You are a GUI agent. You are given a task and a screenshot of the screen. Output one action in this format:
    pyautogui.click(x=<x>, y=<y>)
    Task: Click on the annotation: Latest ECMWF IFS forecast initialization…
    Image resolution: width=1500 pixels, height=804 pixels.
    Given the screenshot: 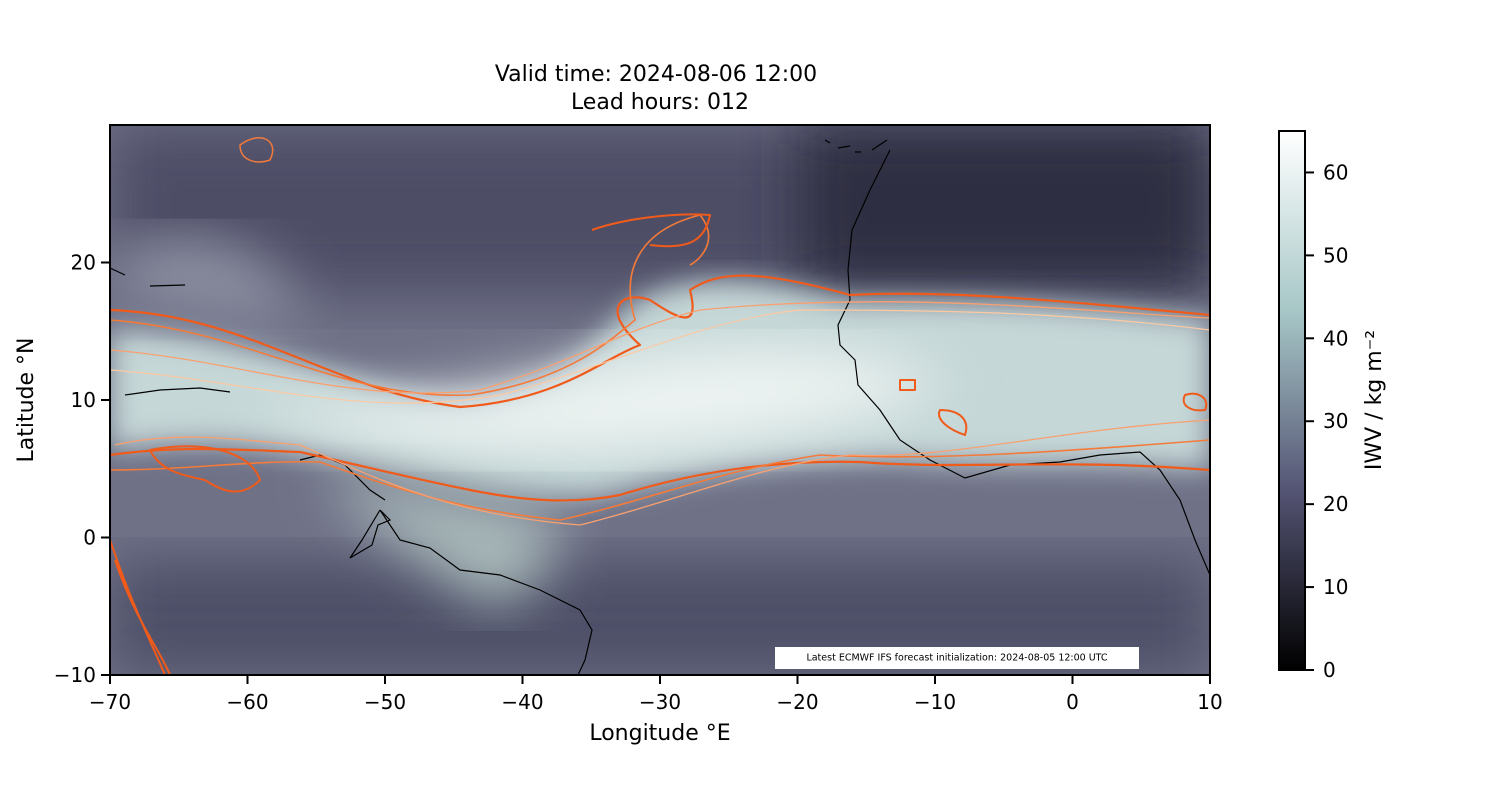 What is the action you would take?
    pyautogui.click(x=956, y=658)
    